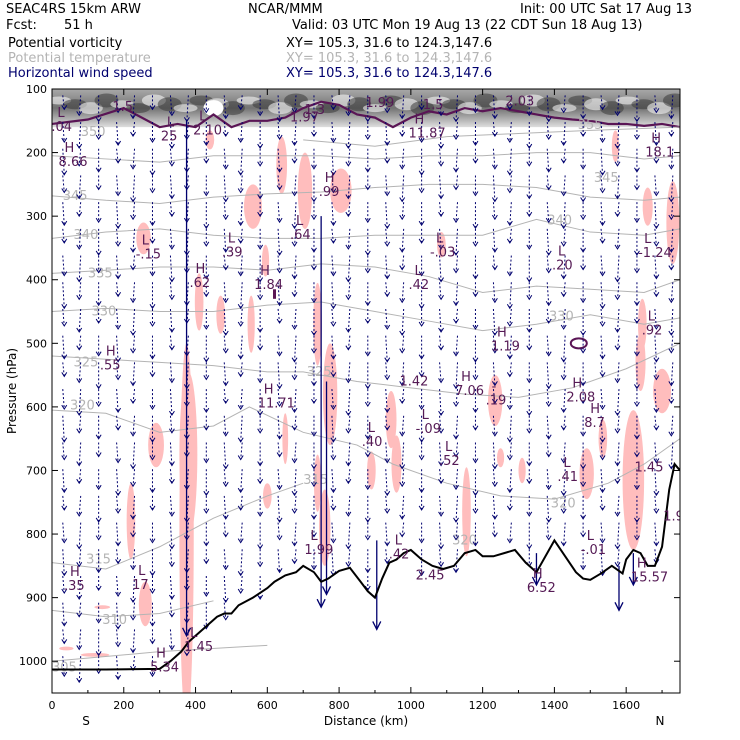 The image size is (740, 740). I want to click on x-tick-label: 800, so click(339, 705).